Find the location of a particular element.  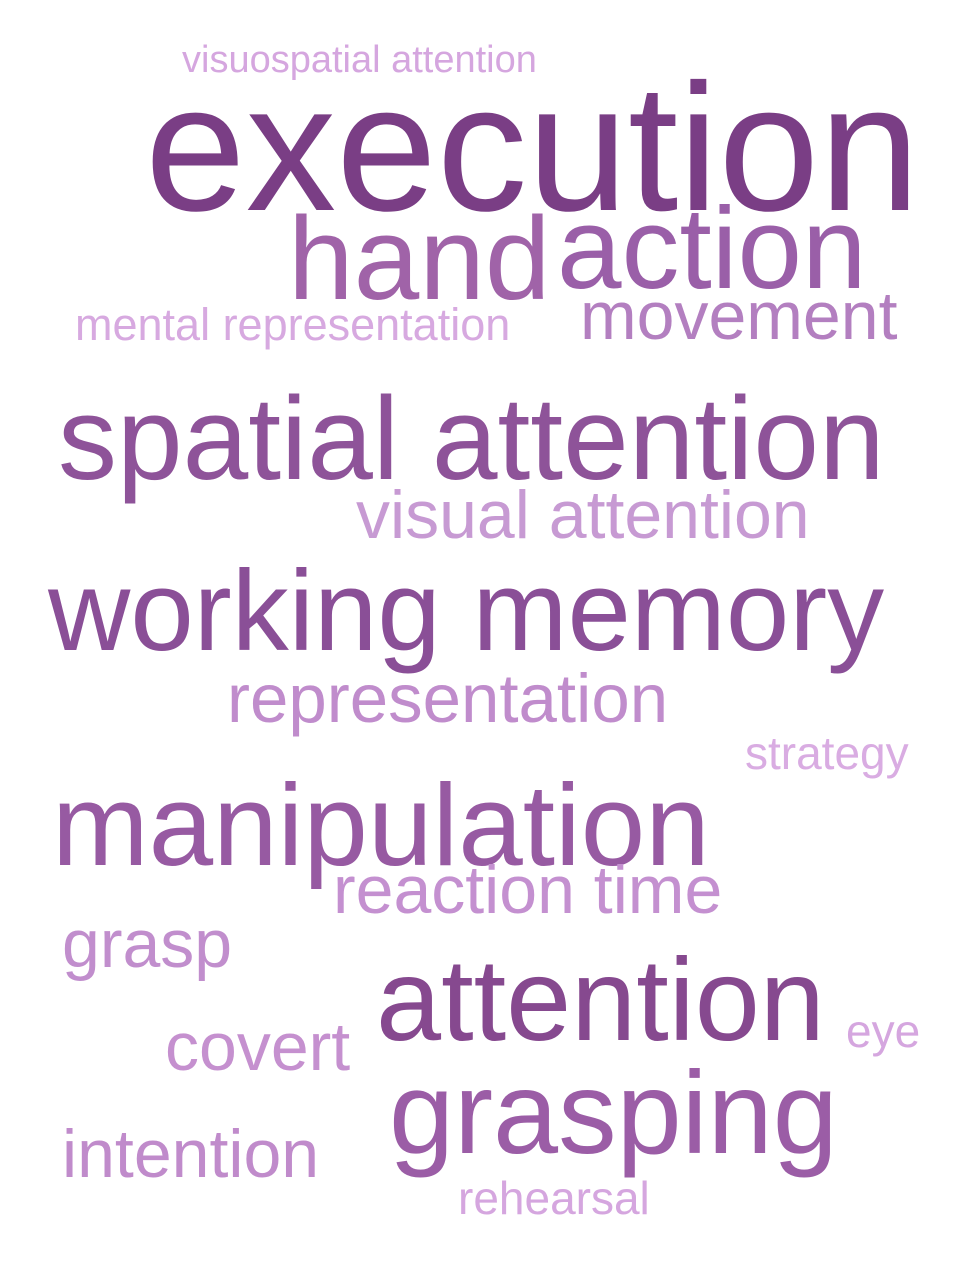

word-eye: eye is located at coordinates (883, 1031).